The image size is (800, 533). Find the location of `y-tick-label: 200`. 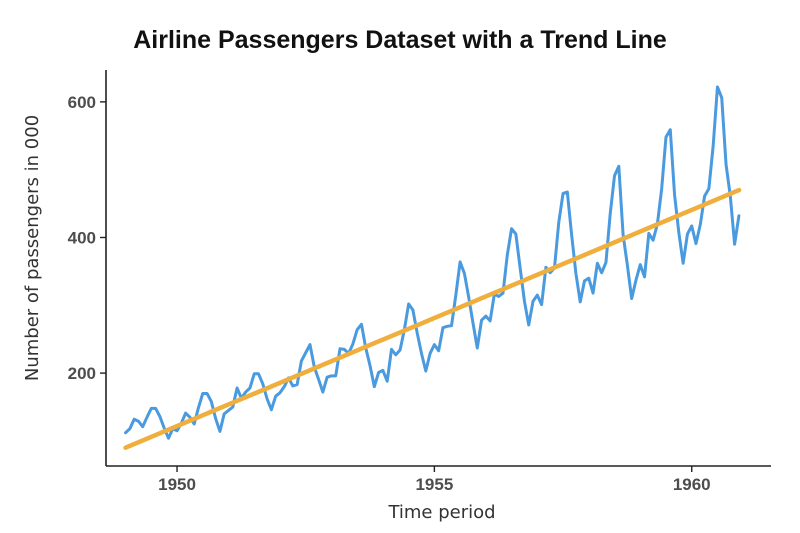

y-tick-label: 200 is located at coordinates (82, 373).